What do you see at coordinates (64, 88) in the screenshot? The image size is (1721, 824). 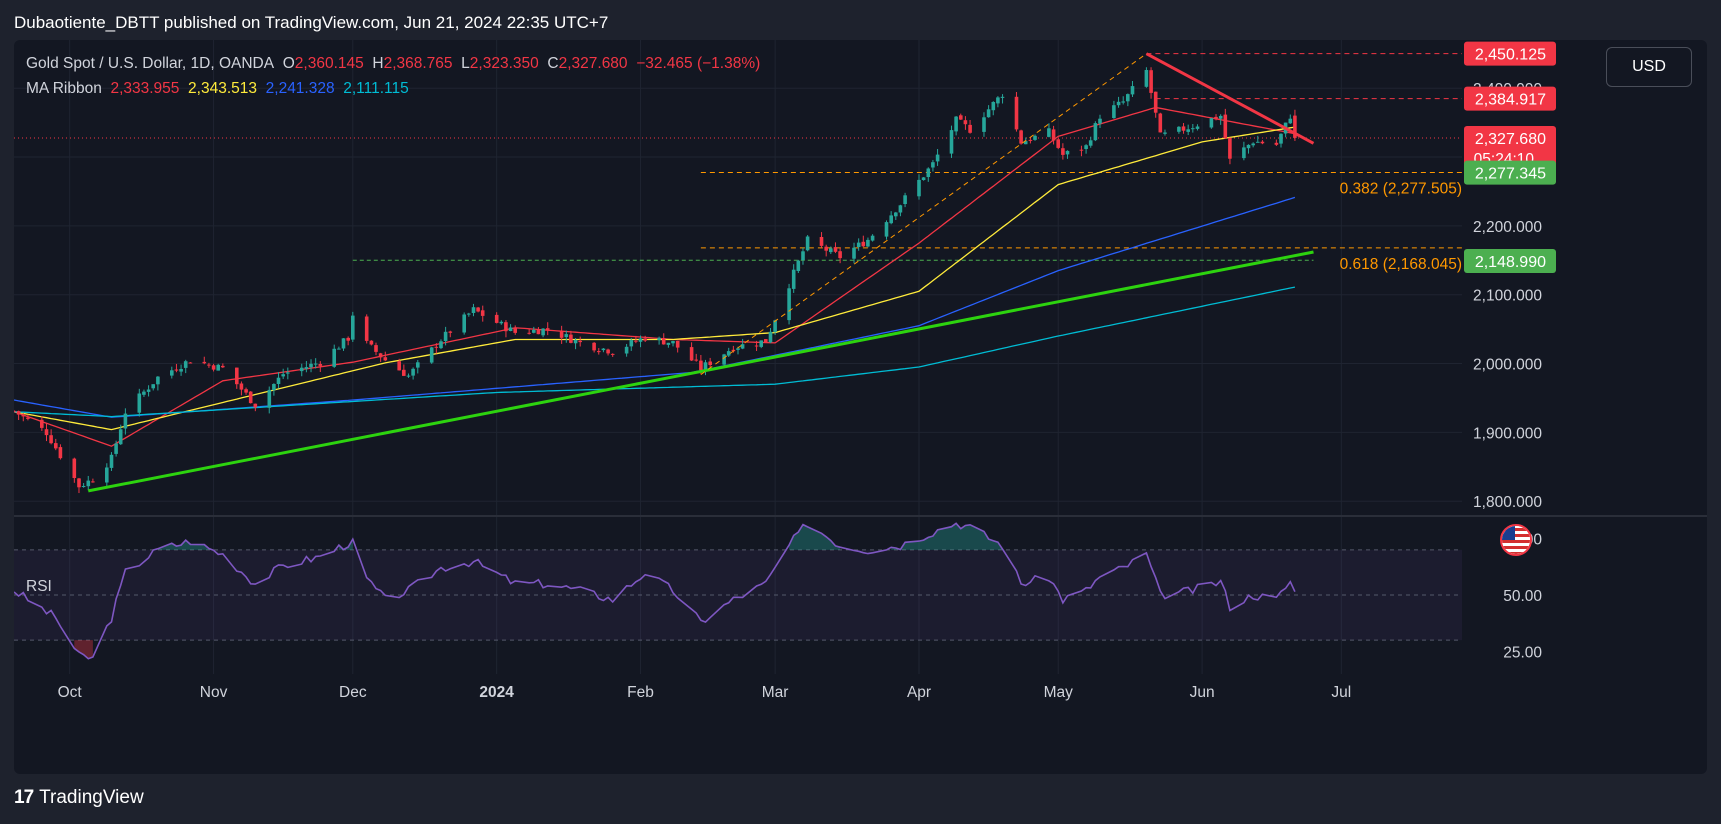 I see `ma-ribbon-label: MA Ribbon` at bounding box center [64, 88].